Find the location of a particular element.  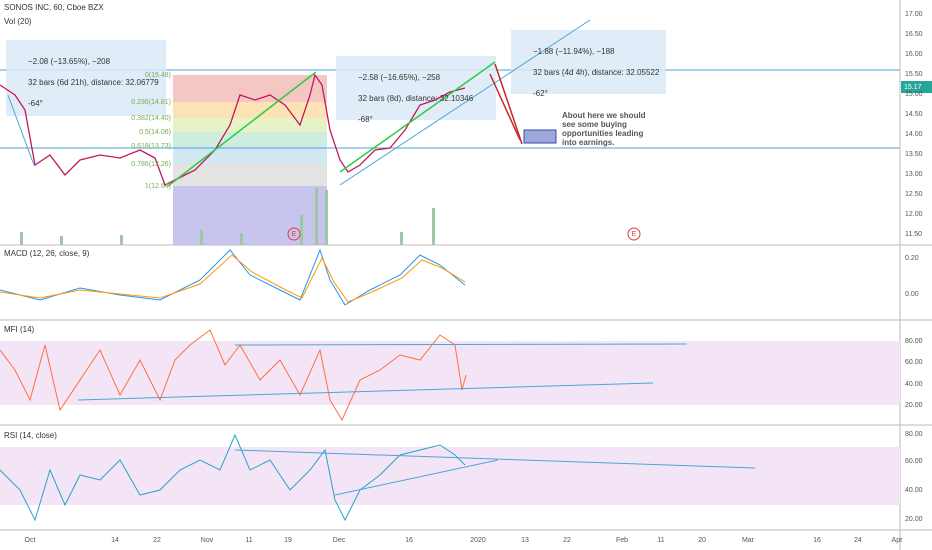

time-label: 19 is located at coordinates (288, 540).